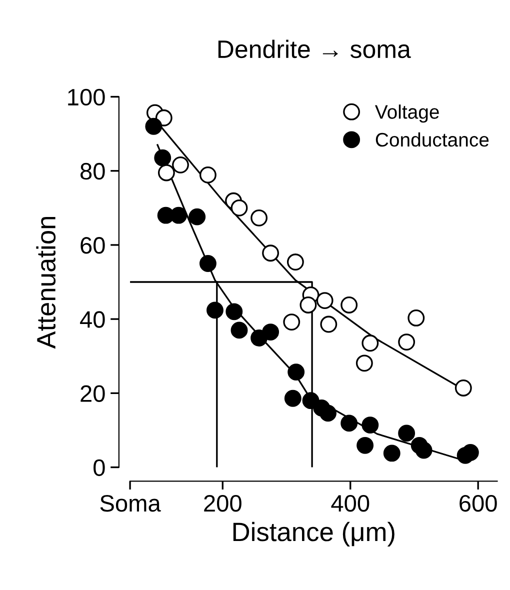 Image resolution: width=510 pixels, height=590 pixels. I want to click on chart-title: Dendrite → soma, so click(314, 49).